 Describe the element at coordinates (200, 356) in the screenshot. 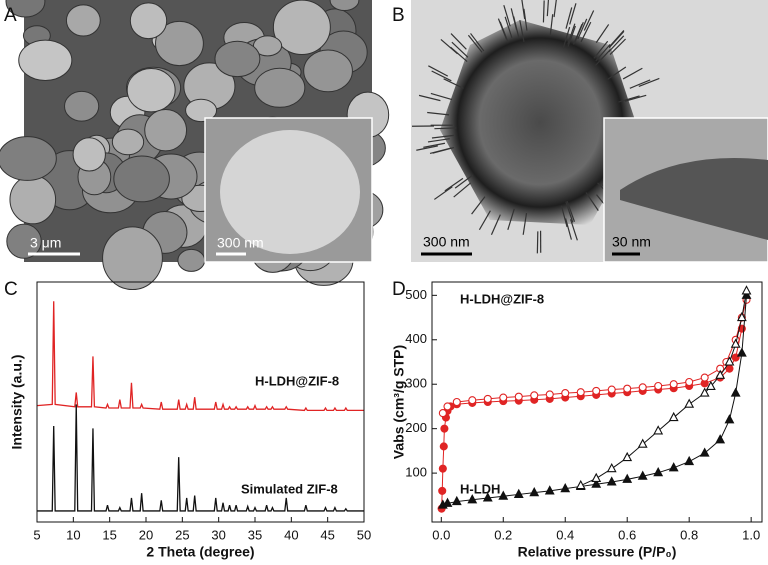

I see `series-line` at that location.